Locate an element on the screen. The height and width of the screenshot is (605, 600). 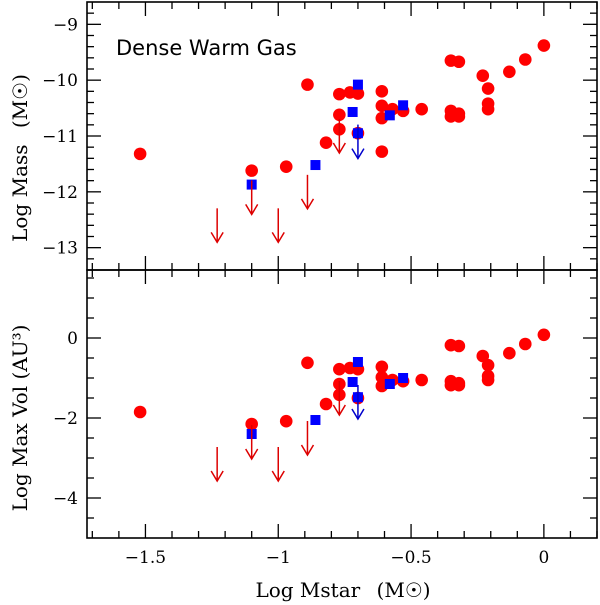
x-tick-label: −1.5 is located at coordinates (145, 558).